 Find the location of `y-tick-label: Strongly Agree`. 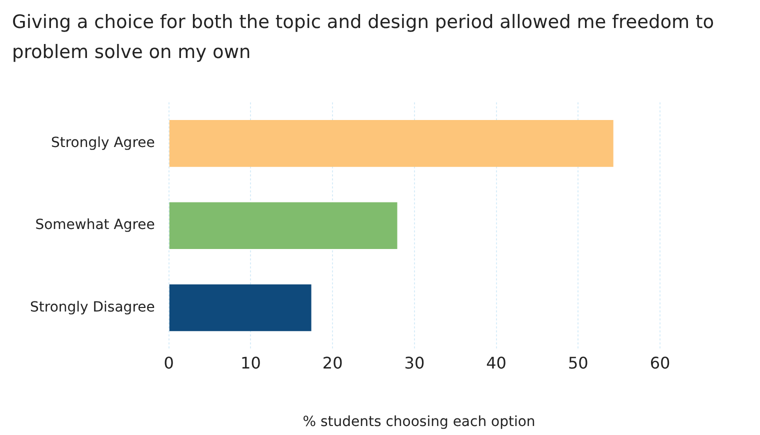

y-tick-label: Strongly Agree is located at coordinates (102, 143).